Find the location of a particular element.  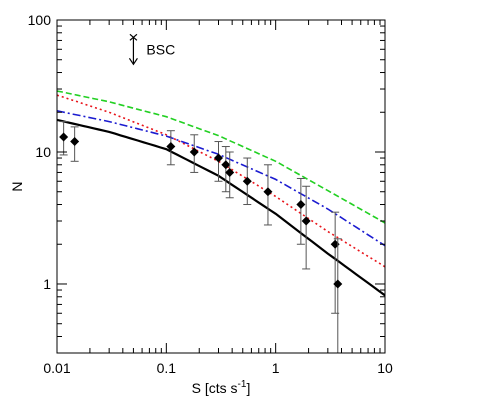

y-tick-label: 100 is located at coordinates (40, 20).